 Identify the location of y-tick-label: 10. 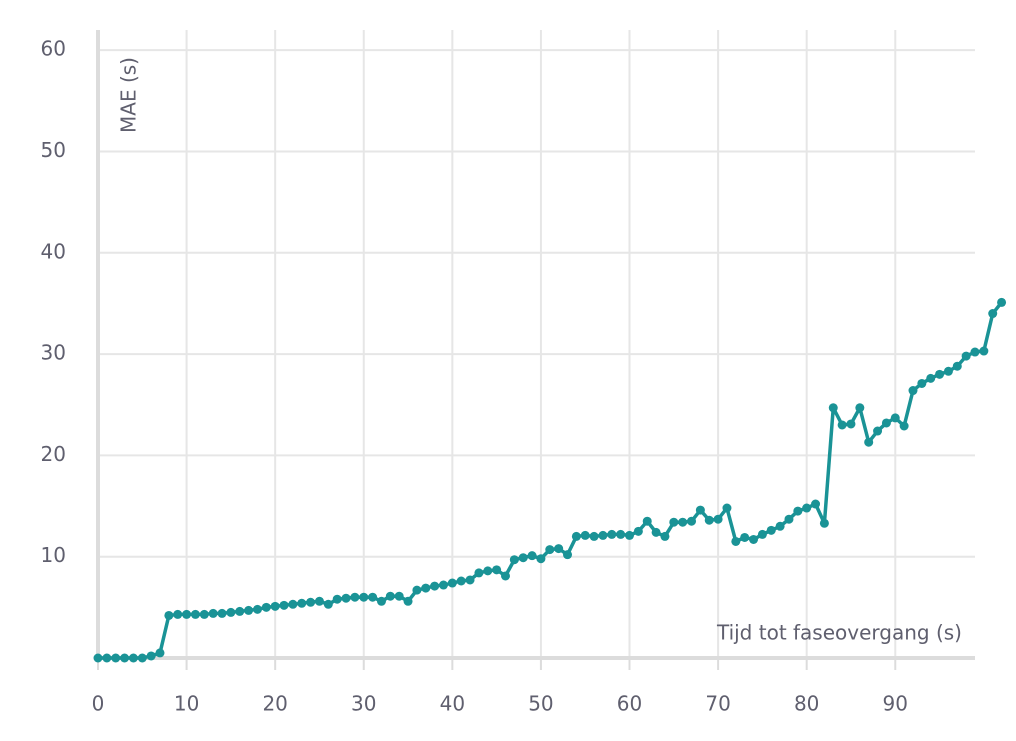
(53, 555).